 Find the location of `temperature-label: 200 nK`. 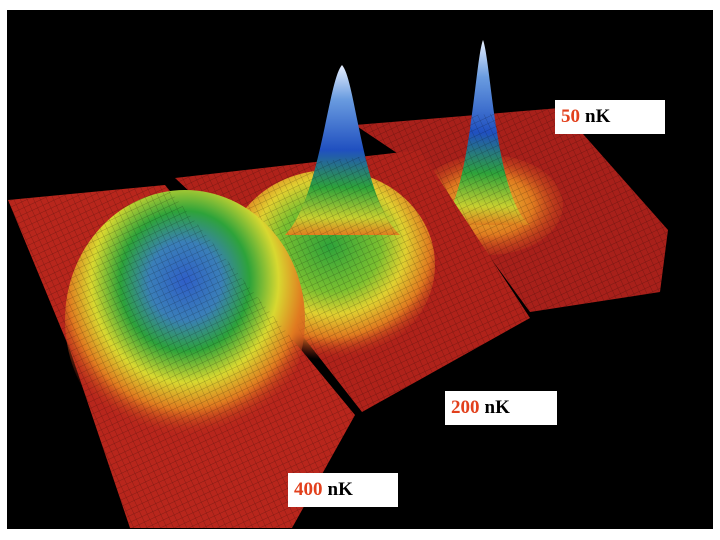

temperature-label: 200 nK is located at coordinates (501, 408).